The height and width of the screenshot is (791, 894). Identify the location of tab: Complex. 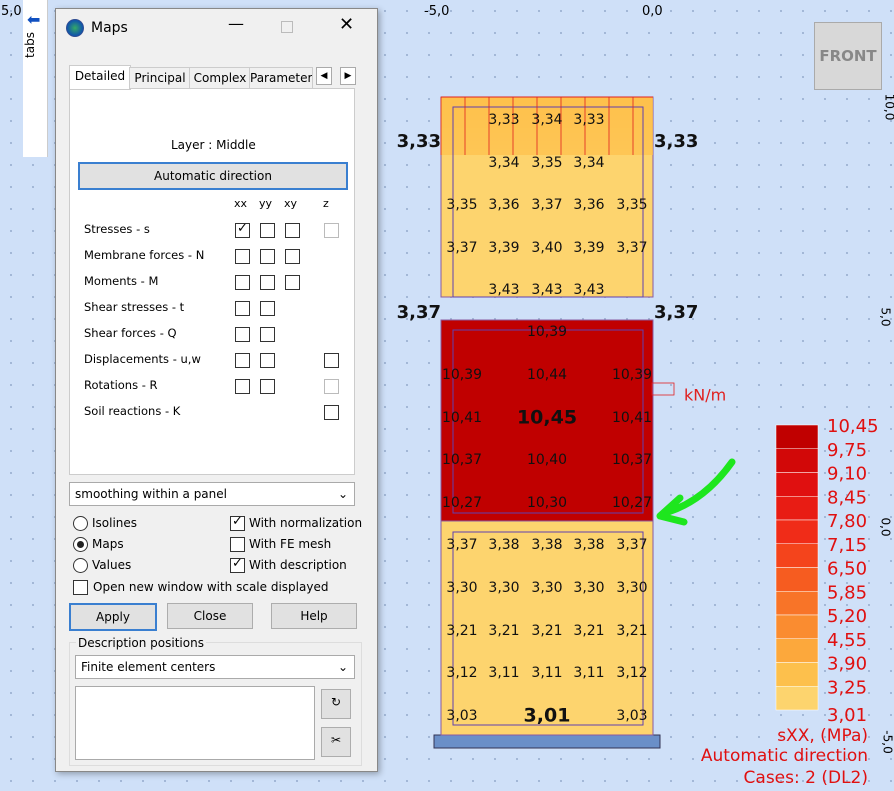
(220, 78).